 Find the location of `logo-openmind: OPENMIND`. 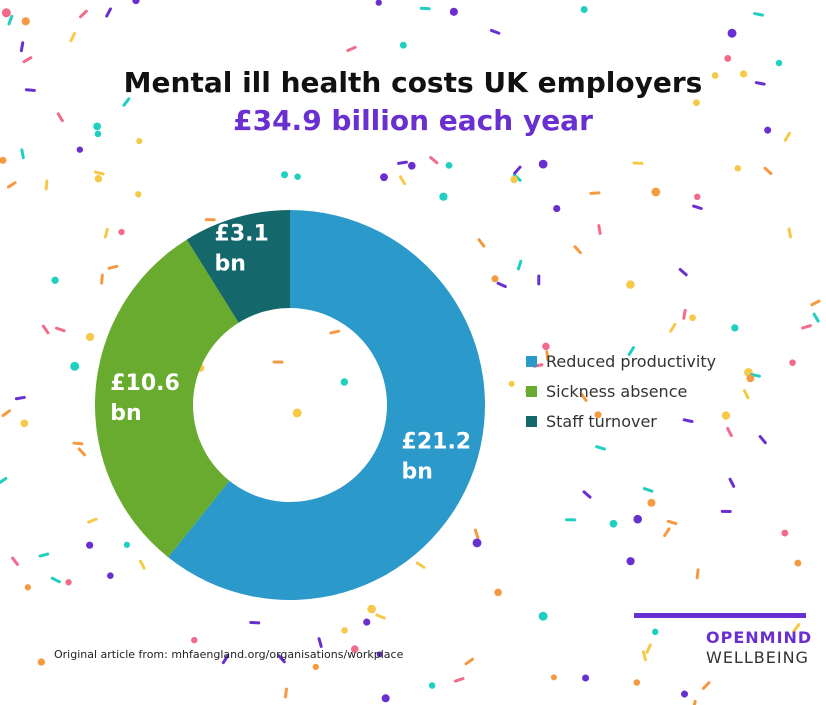

logo-openmind: OPENMIND is located at coordinates (759, 637).